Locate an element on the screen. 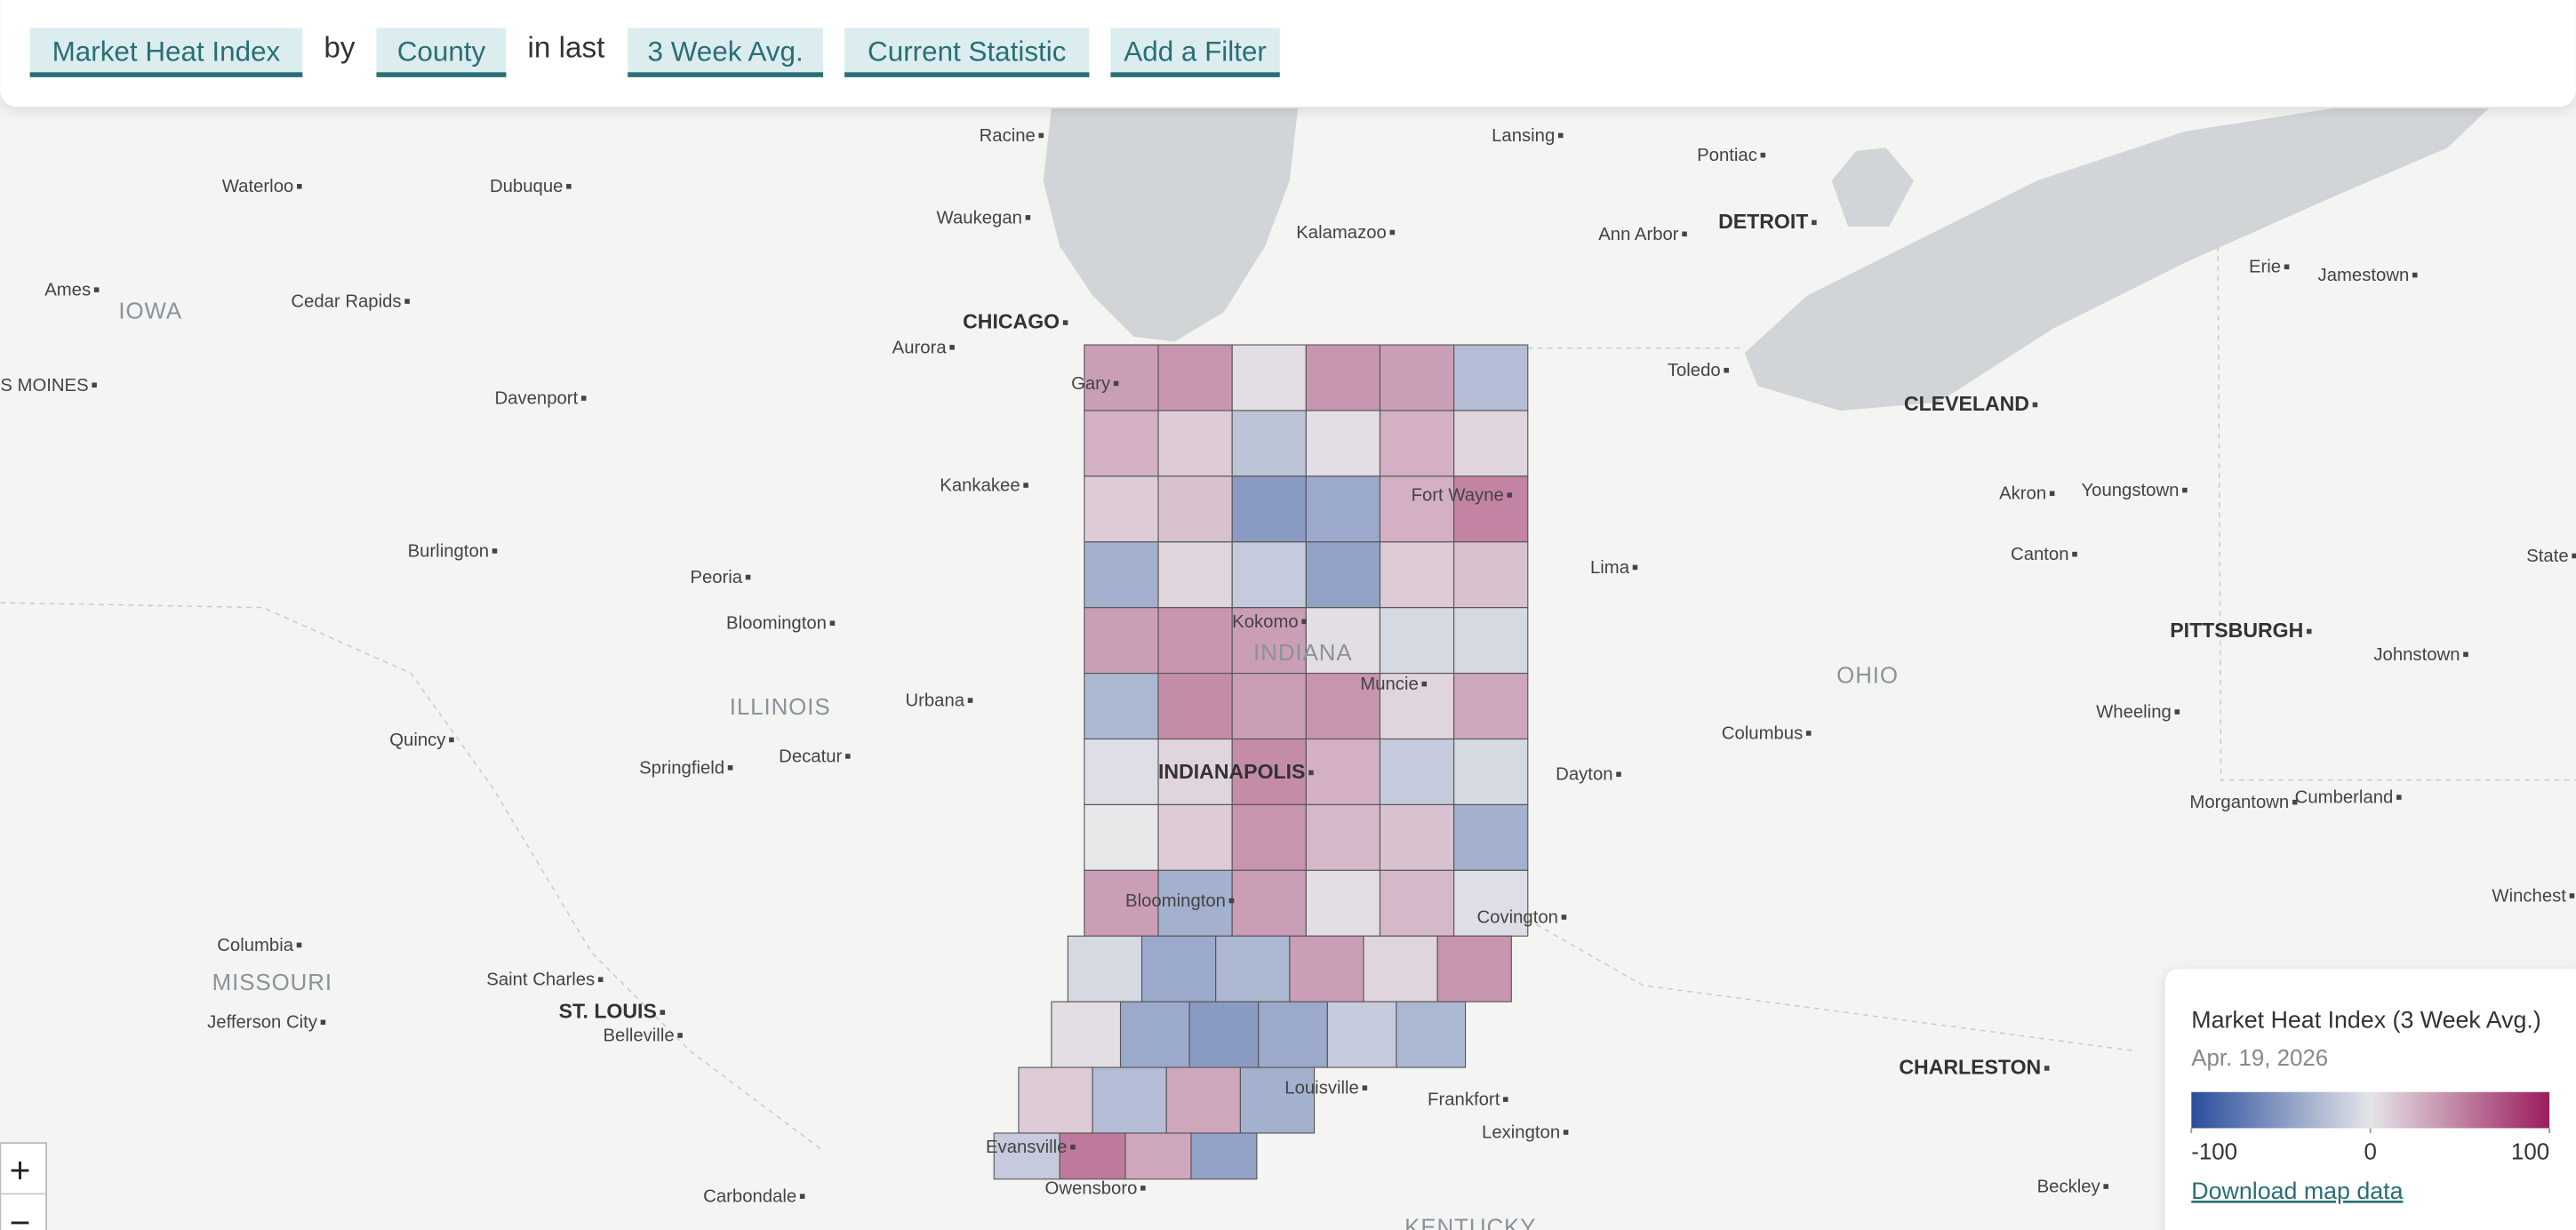  city-label: Saint Charles is located at coordinates (540, 980).